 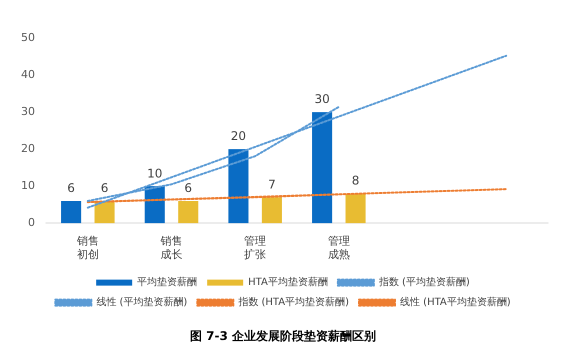 What do you see at coordinates (154, 173) in the screenshot?
I see `data-label: 10` at bounding box center [154, 173].